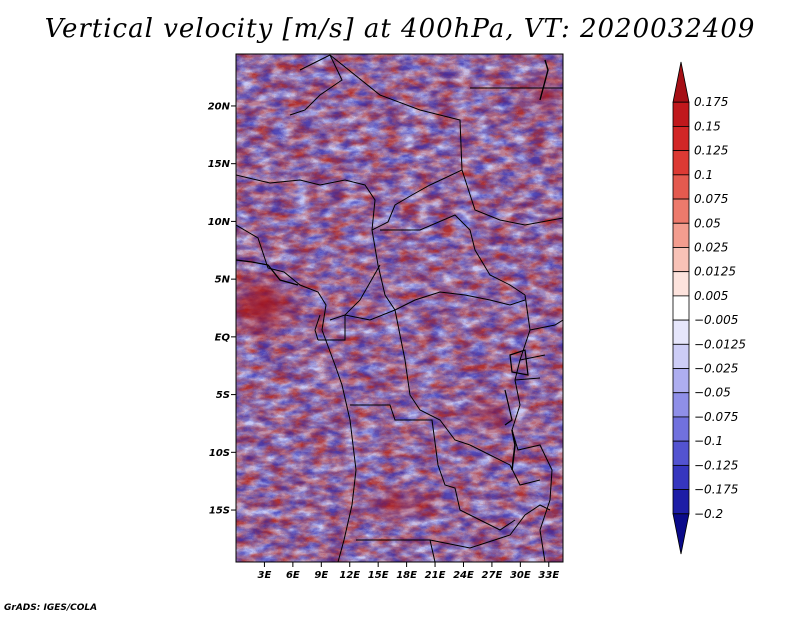  What do you see at coordinates (716, 465) in the screenshot?
I see `colorbar-label: −0.125` at bounding box center [716, 465].